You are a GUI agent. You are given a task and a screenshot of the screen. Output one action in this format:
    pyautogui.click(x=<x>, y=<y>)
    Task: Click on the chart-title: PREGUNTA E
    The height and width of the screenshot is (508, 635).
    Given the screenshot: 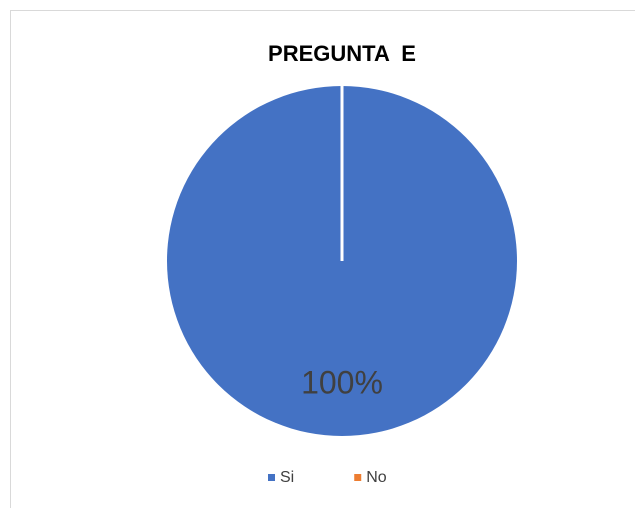 What is the action you would take?
    pyautogui.click(x=342, y=53)
    